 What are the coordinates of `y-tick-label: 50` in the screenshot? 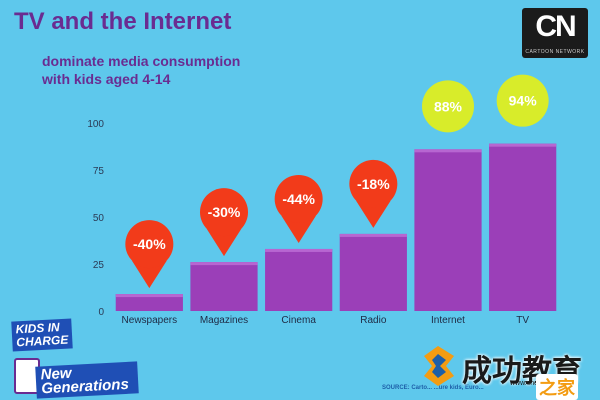 It's located at (99, 218).